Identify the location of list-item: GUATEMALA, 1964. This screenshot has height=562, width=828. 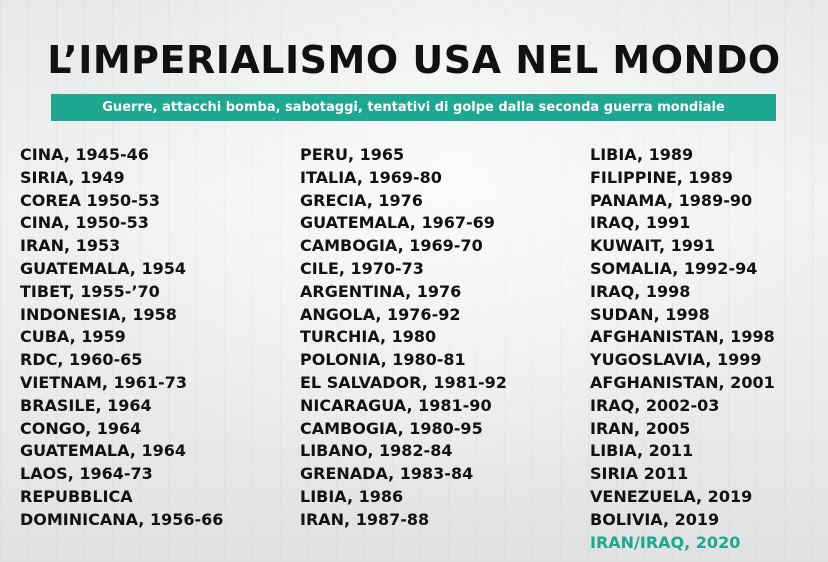
(103, 451).